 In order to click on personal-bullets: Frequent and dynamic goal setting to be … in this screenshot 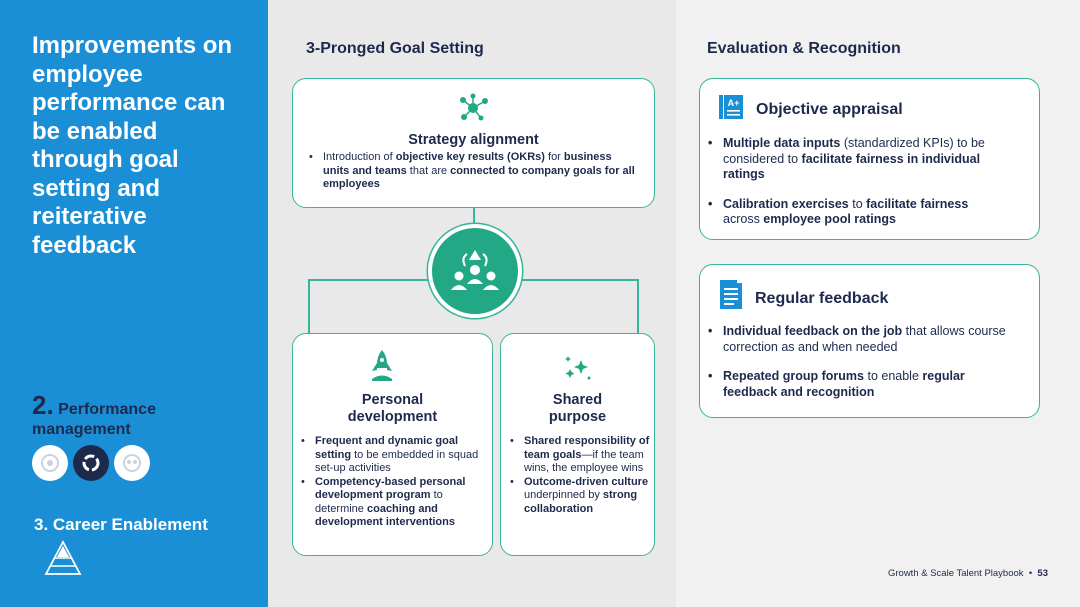, I will do `click(392, 482)`.